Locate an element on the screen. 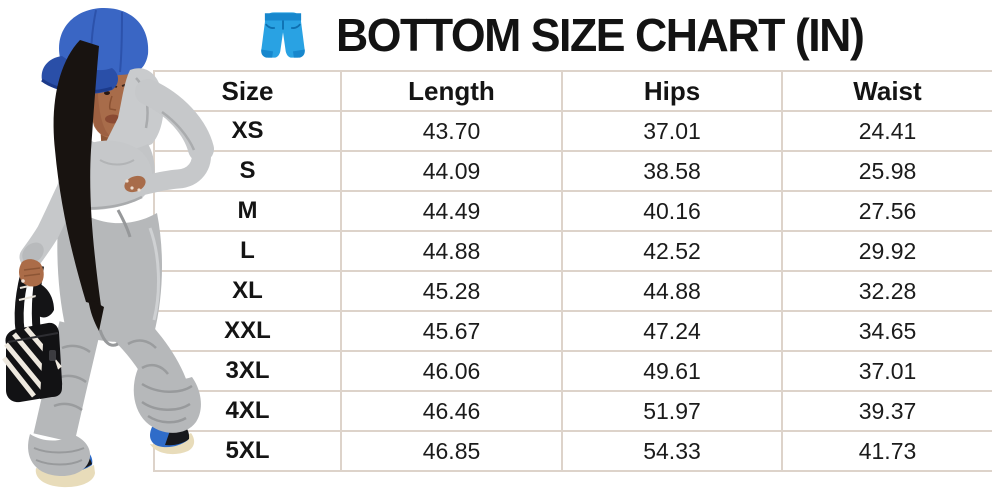 This screenshot has width=1000, height=492. page-title: BOTTOM SIZE CHART (IN) is located at coordinates (600, 35).